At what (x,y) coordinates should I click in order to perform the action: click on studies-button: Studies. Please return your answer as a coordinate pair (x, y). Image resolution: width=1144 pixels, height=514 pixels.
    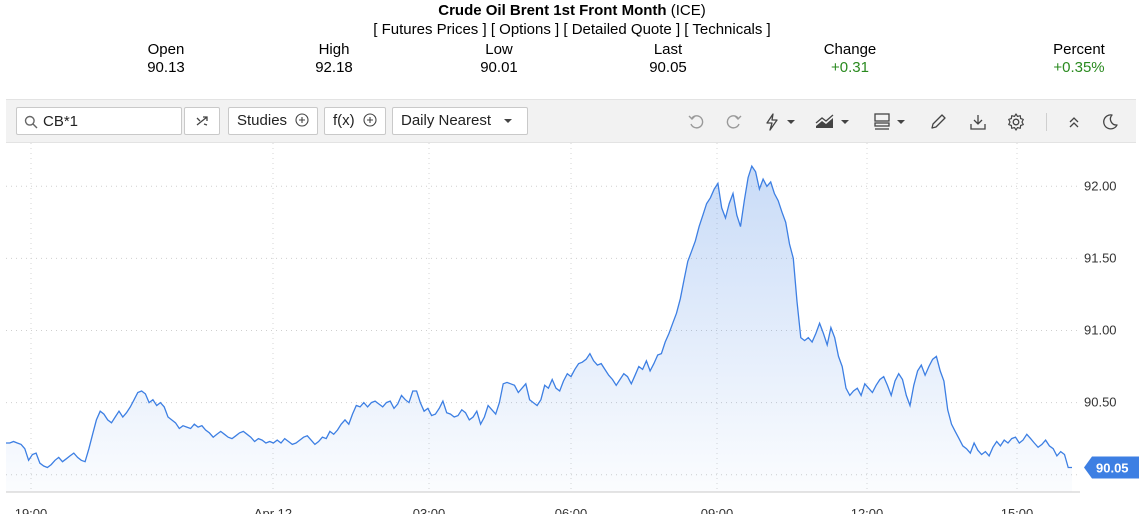
    Looking at the image, I should click on (273, 121).